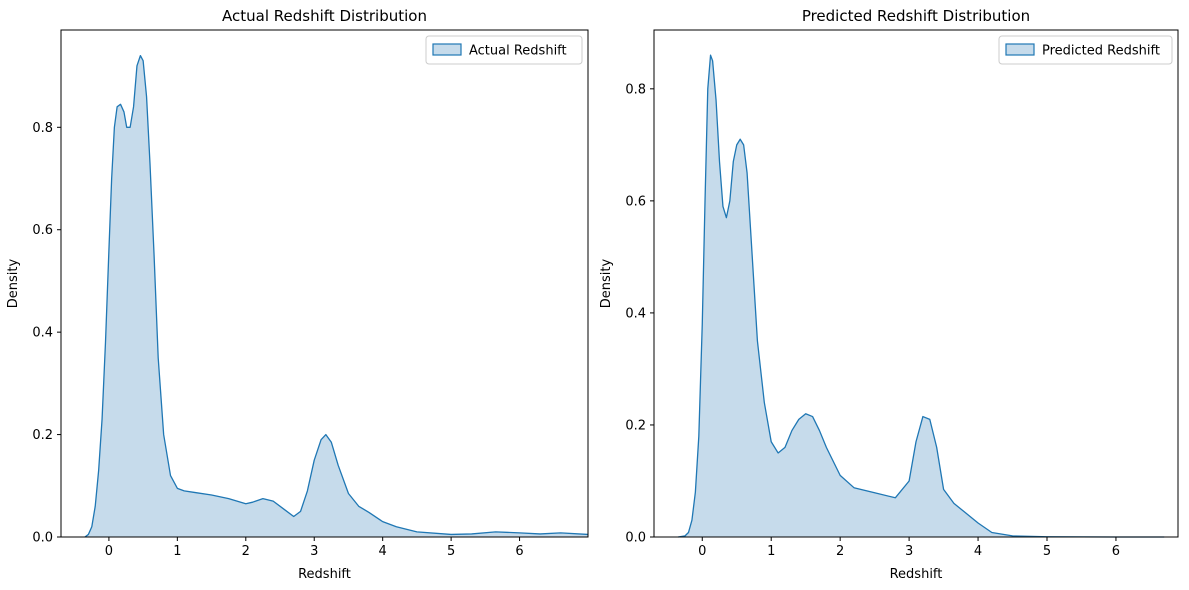 The image size is (1189, 590). I want to click on predicted-legend-swatch, so click(1020, 49).